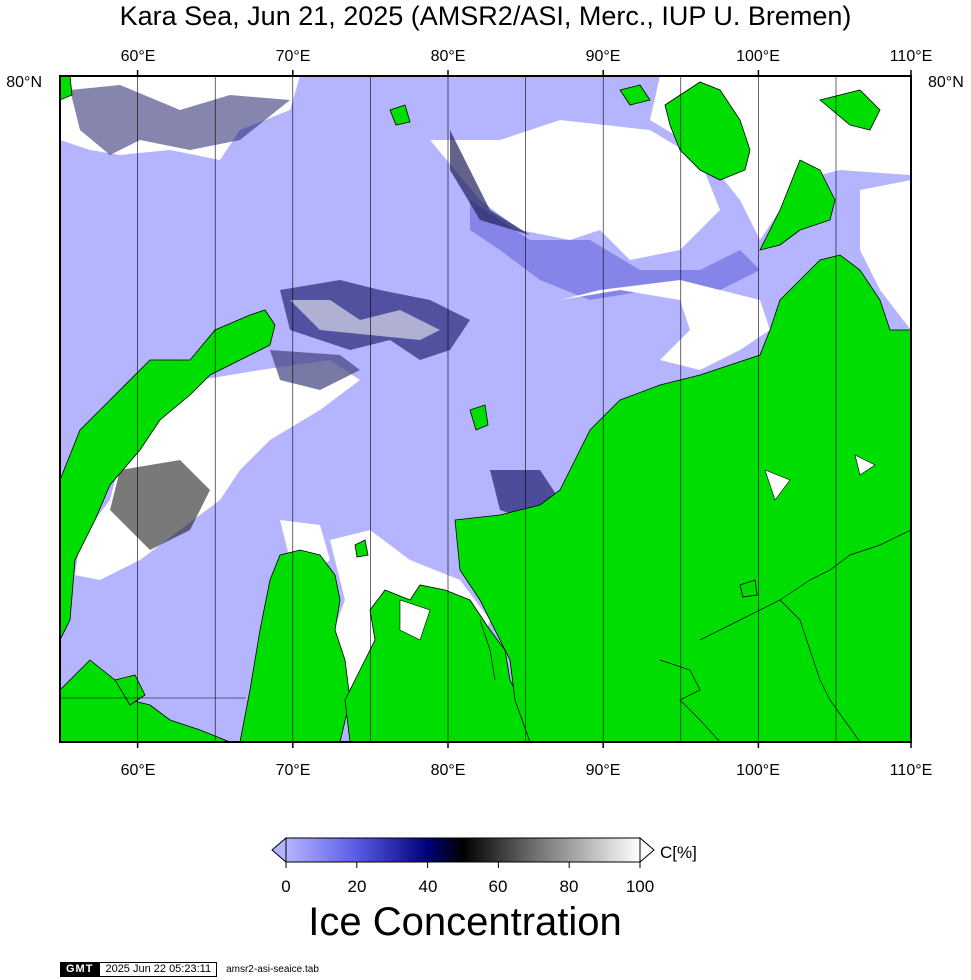 The height and width of the screenshot is (980, 971). I want to click on colorbar-unit-label: C[%], so click(678, 852).